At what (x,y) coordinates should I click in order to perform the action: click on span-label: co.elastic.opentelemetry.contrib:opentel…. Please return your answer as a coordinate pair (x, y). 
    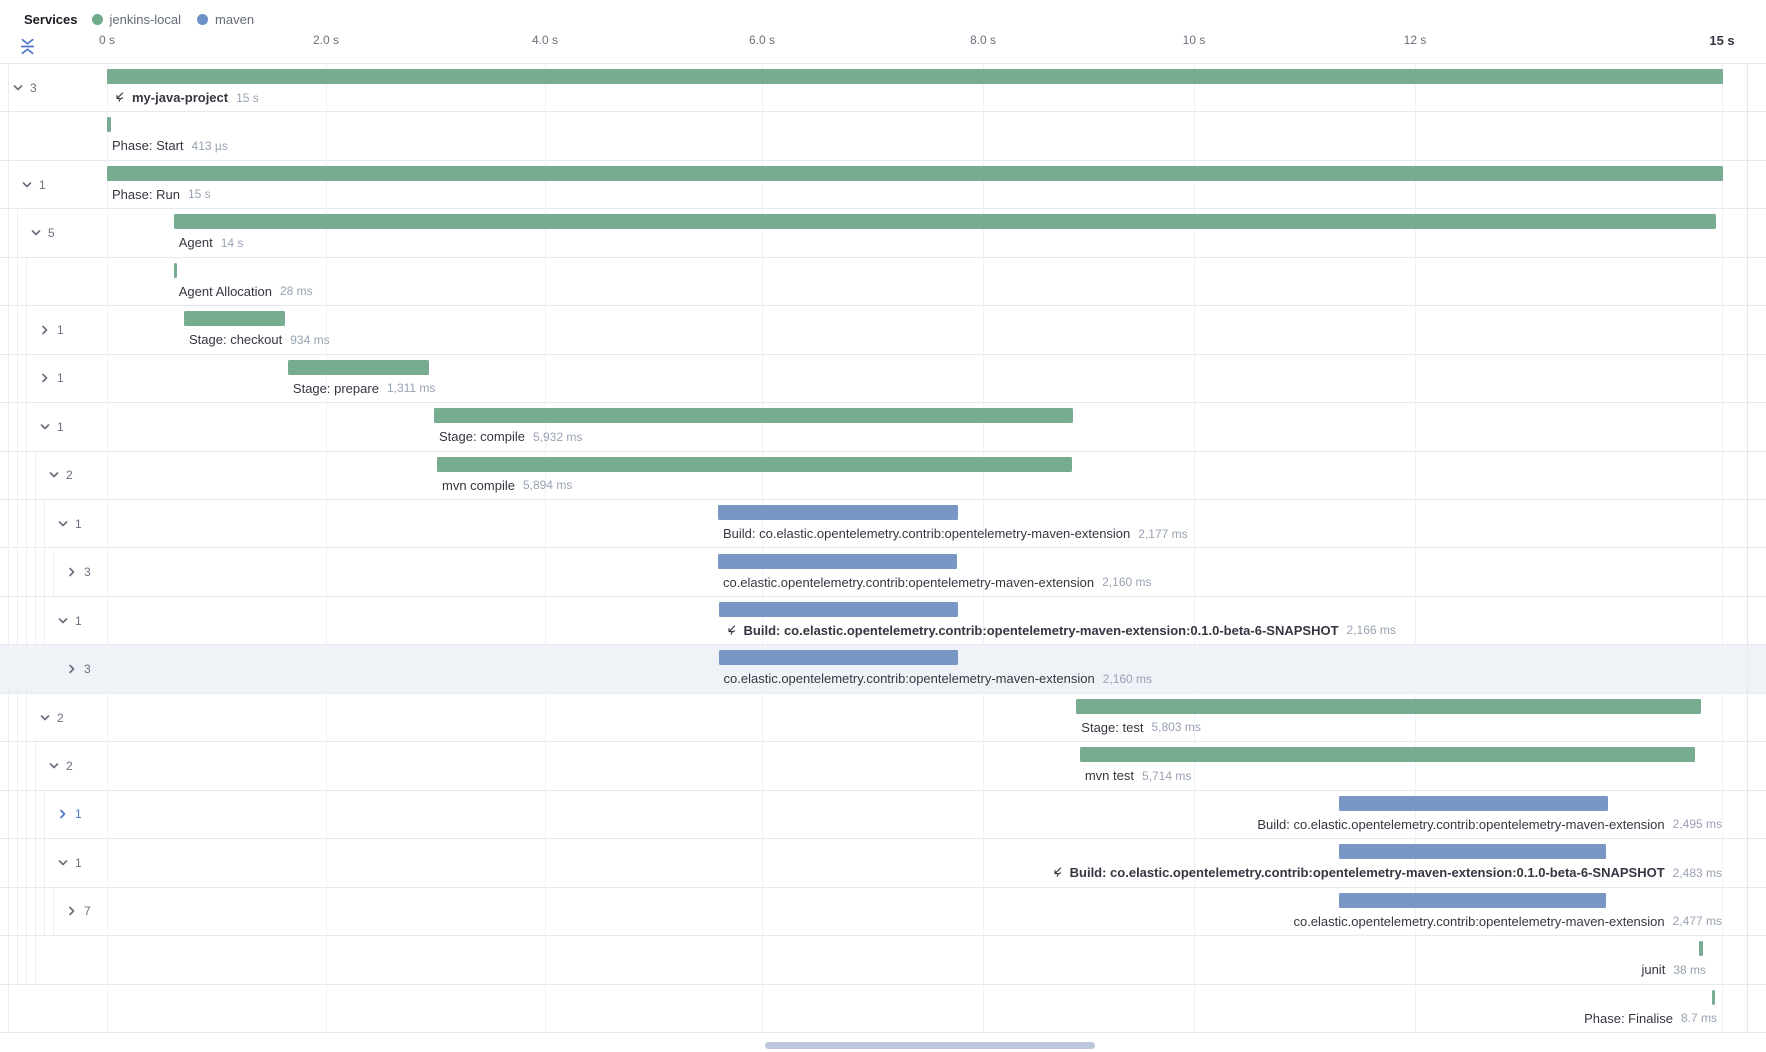
    Looking at the image, I should click on (938, 678).